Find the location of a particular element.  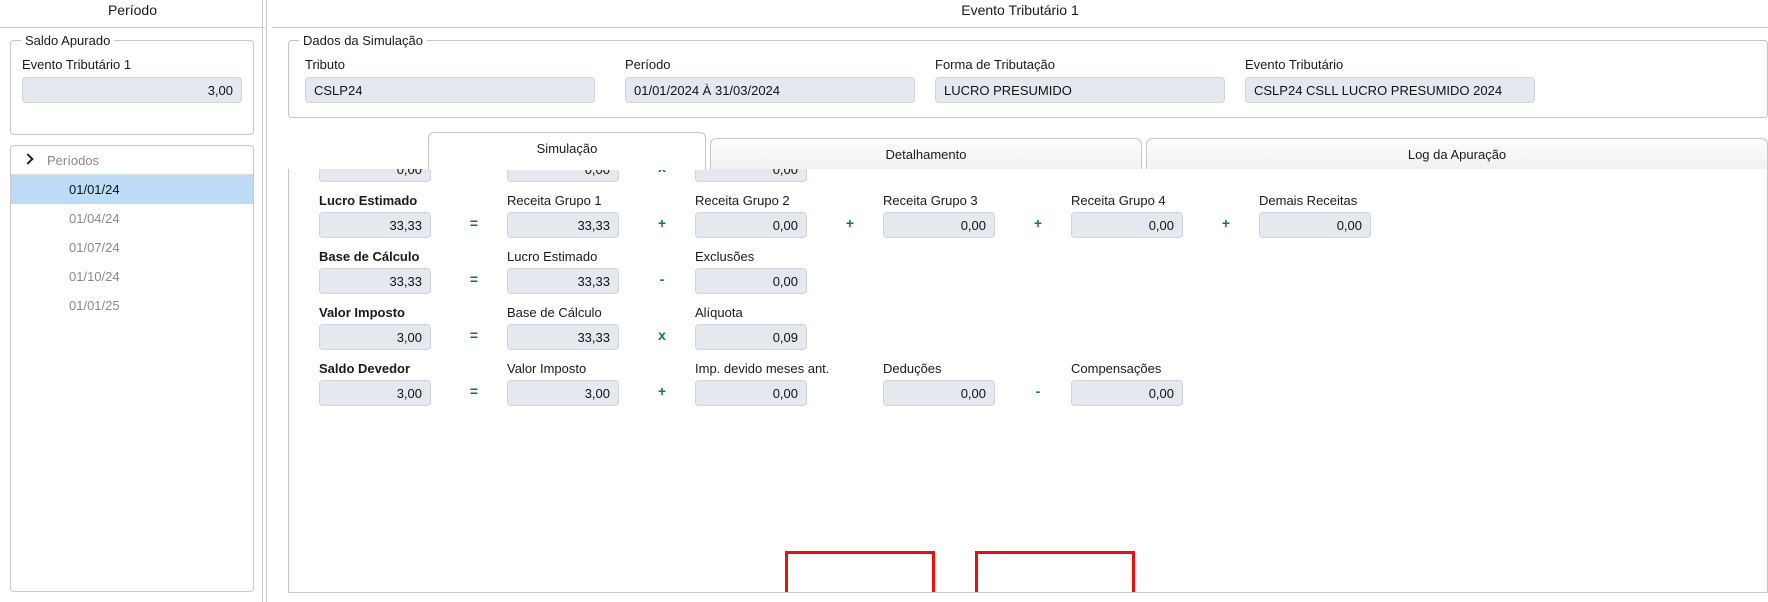

dados-da-simulacao-legend: Dados da Simulação is located at coordinates (363, 40).